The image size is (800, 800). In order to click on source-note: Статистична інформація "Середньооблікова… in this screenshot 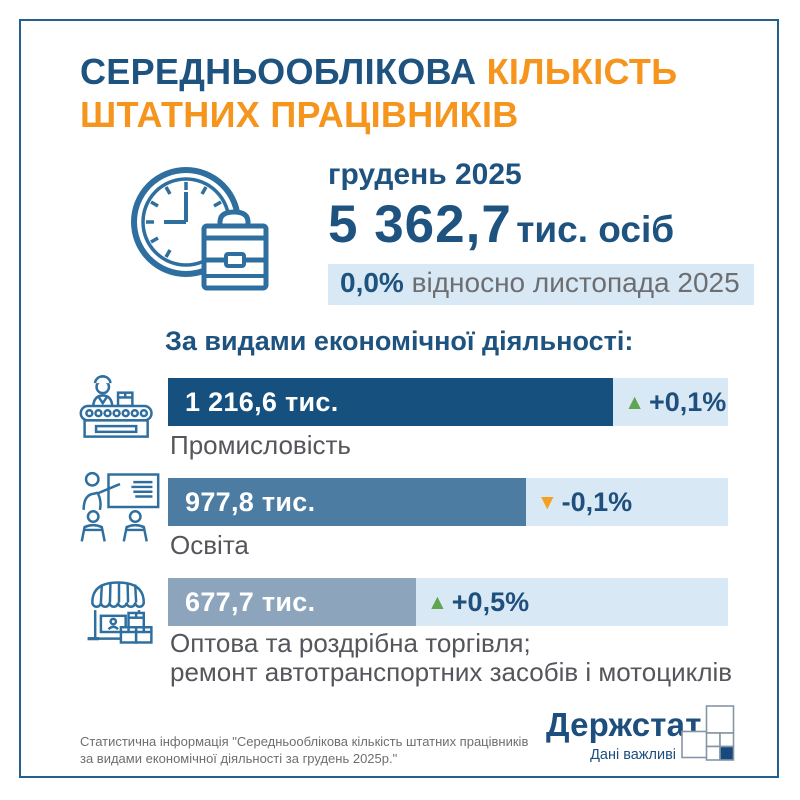, I will do `click(304, 750)`.